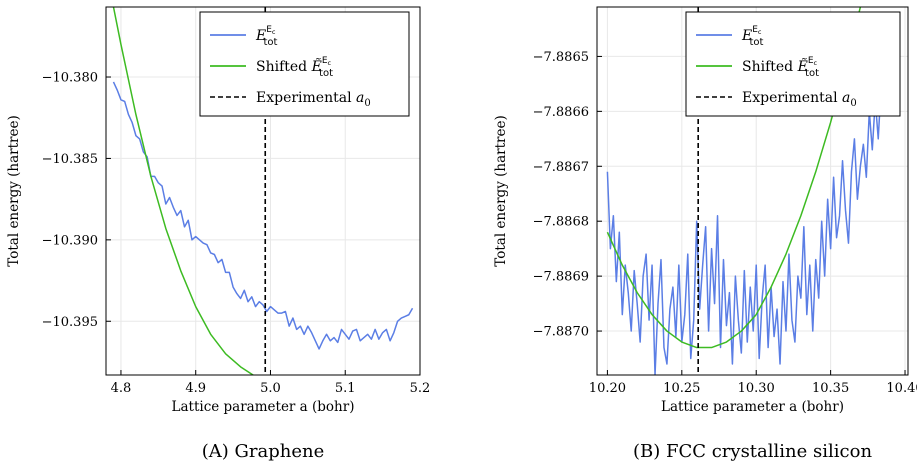  Describe the element at coordinates (561, 222) in the screenshot. I see `y-tick-label: −7.8868` at that location.